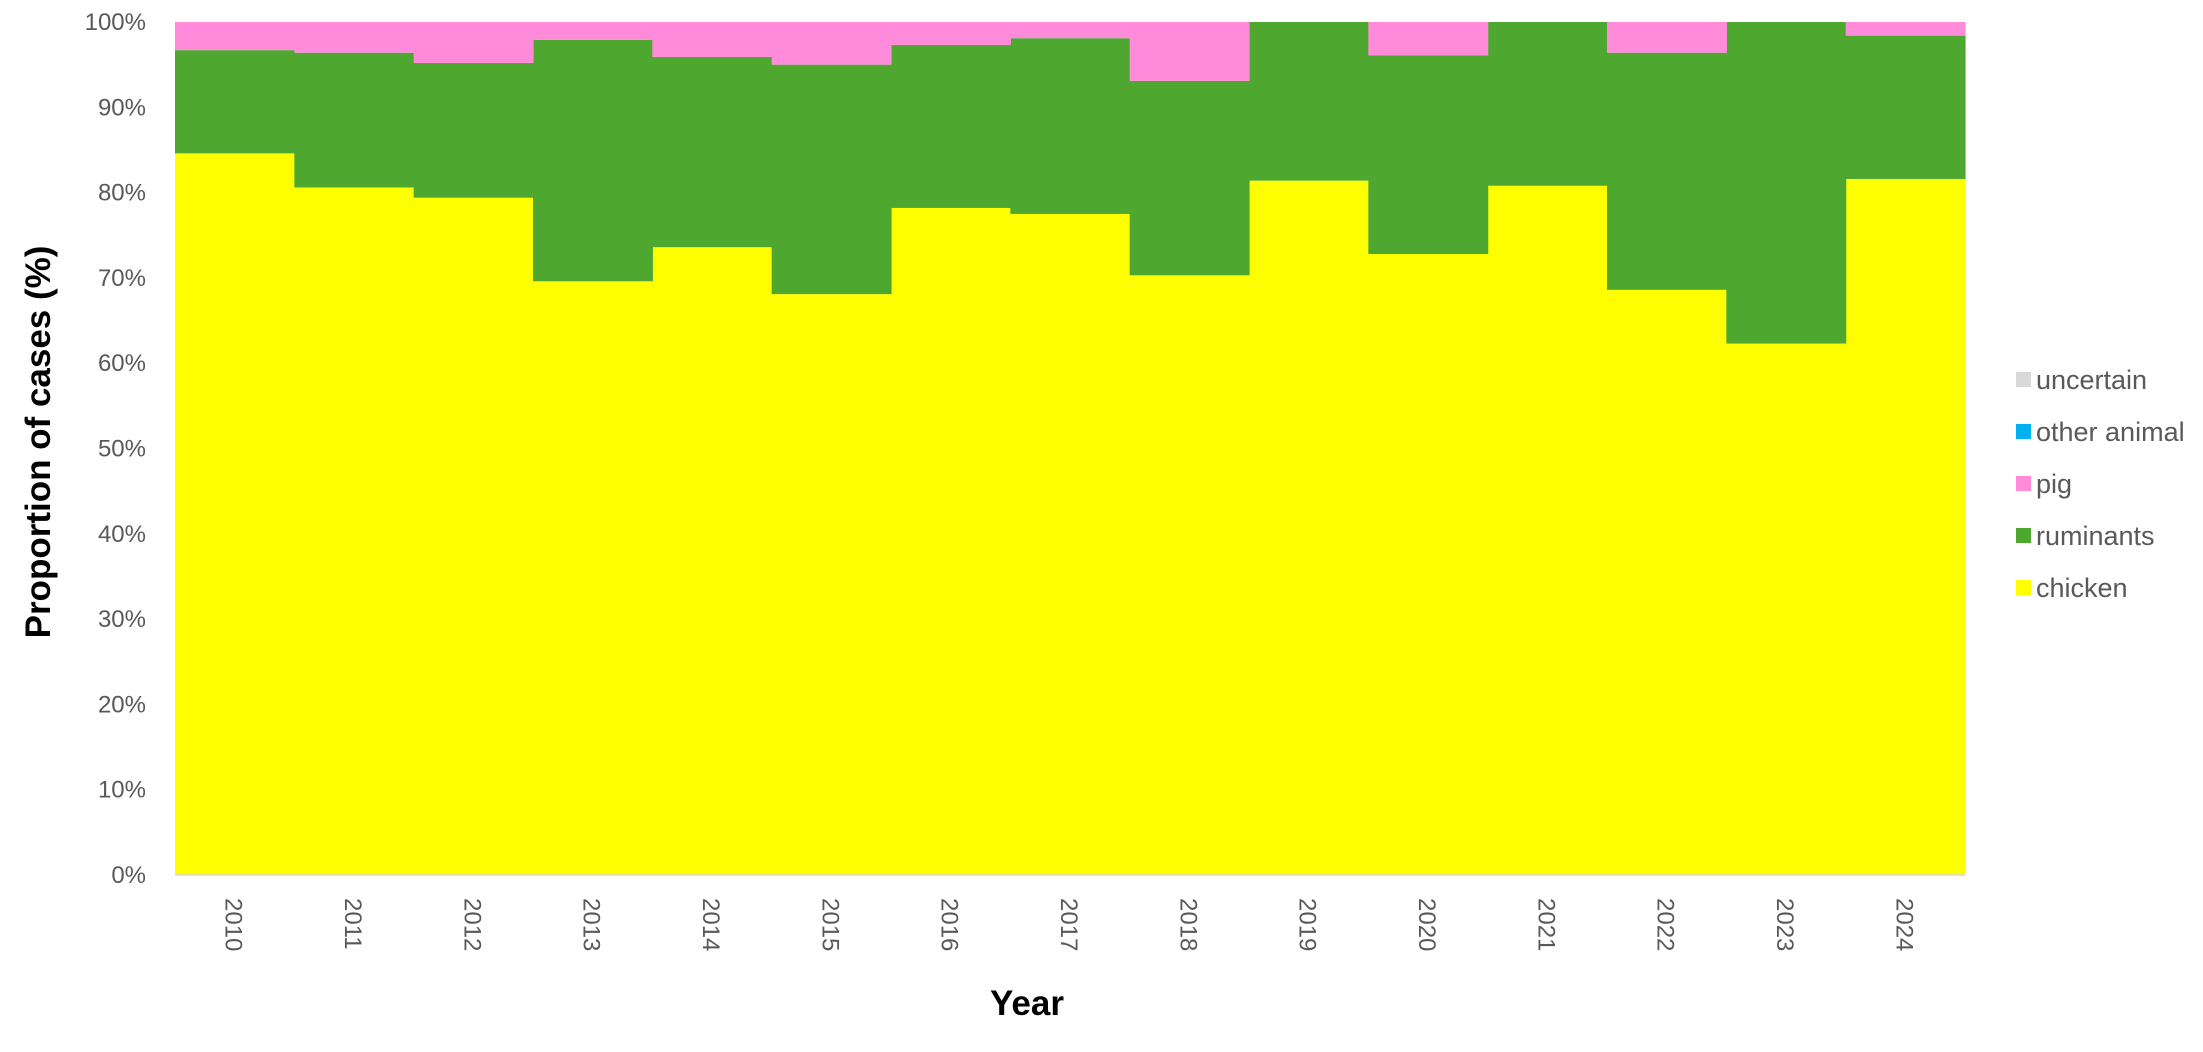 This screenshot has height=1052, width=2203. What do you see at coordinates (831, 179) in the screenshot?
I see `area-segment-ruminants-2015` at bounding box center [831, 179].